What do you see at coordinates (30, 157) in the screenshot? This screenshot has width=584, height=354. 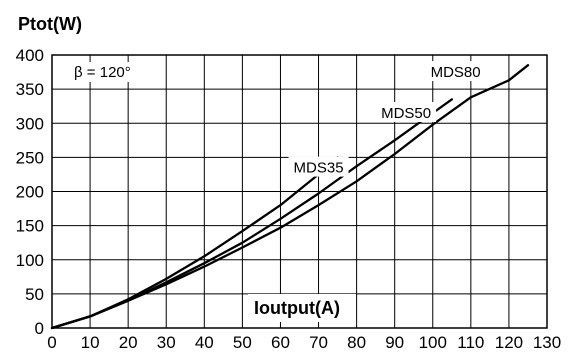 I see `y-tick-label: 250` at bounding box center [30, 157].